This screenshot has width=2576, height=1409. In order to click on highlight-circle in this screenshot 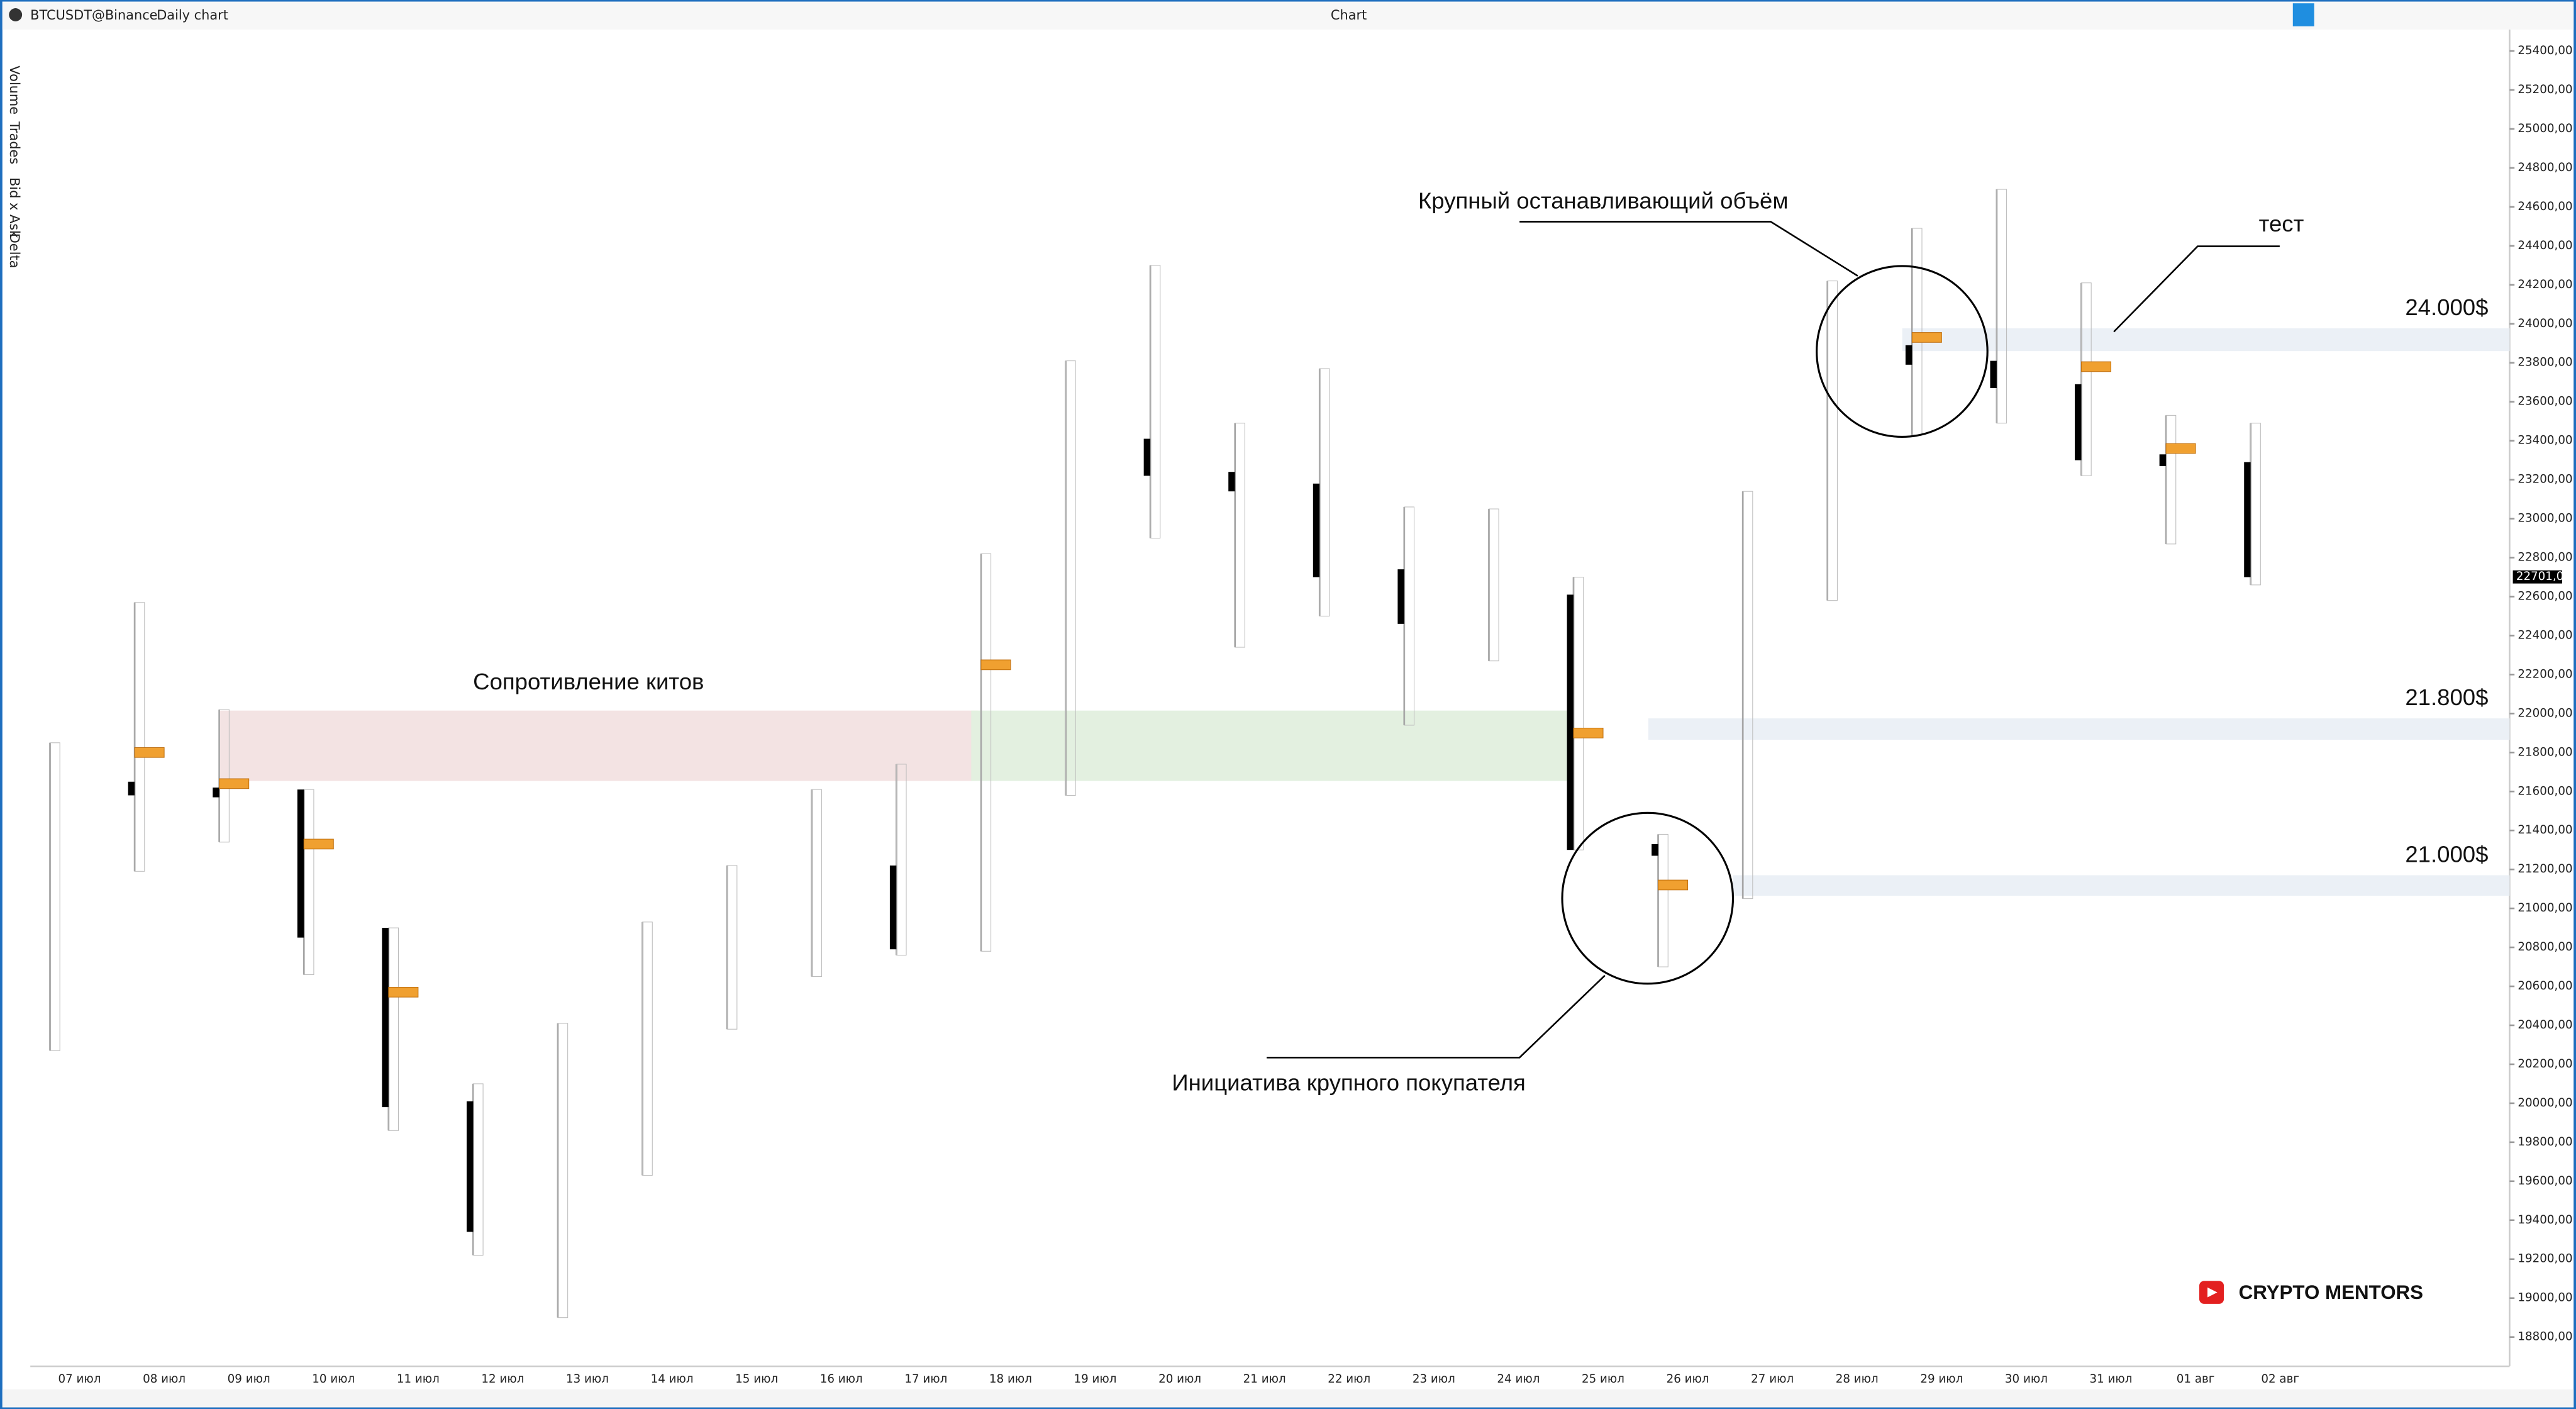, I will do `click(1902, 352)`.